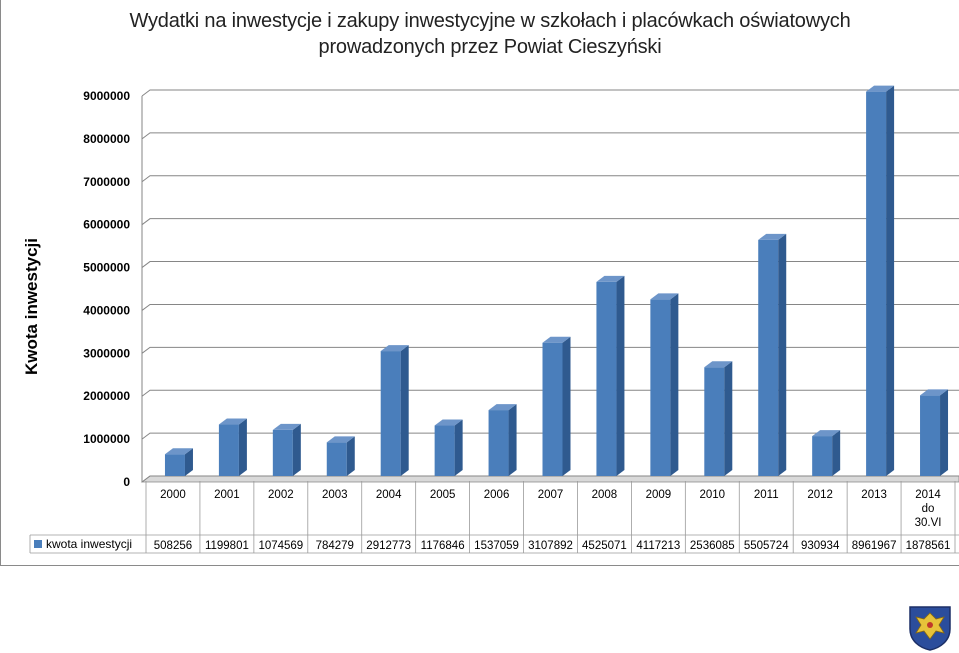  I want to click on x-tick-label: 2001, so click(227, 495).